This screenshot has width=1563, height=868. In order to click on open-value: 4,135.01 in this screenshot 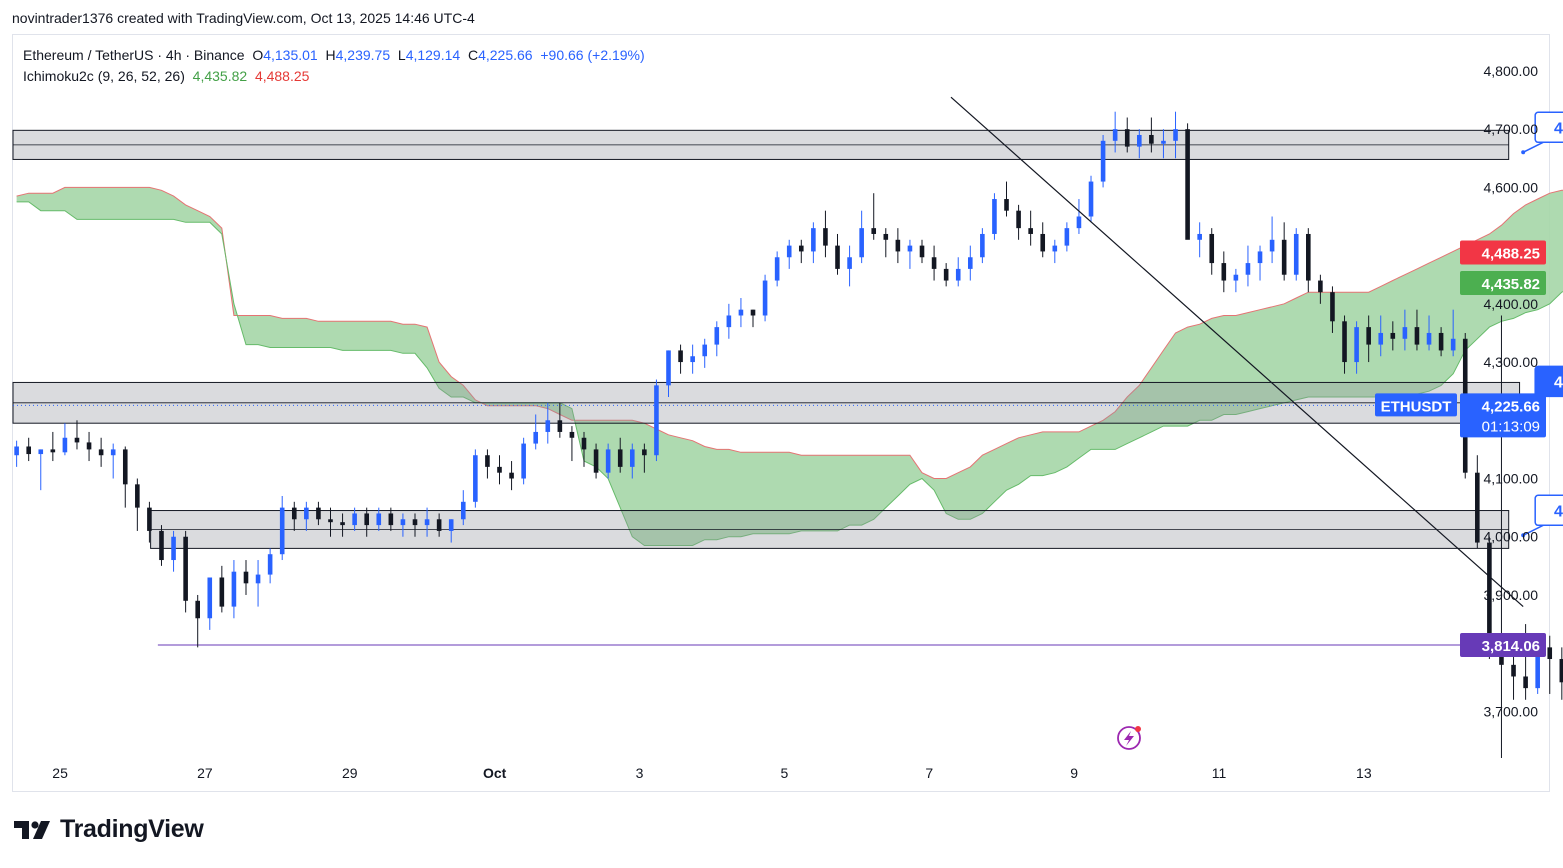, I will do `click(290, 55)`.